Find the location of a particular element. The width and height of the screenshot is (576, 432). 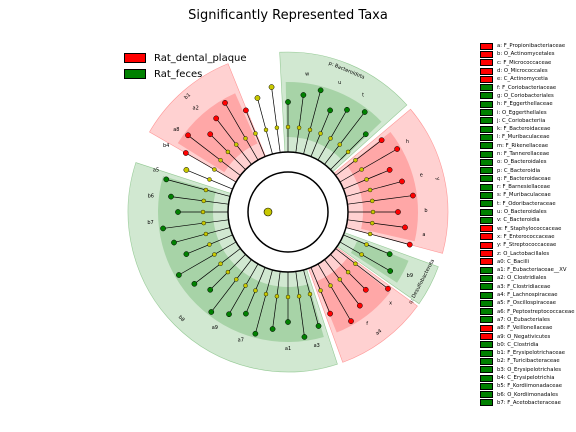

taxa-legend-item: l: F_Muribaculaceae is located at coordinates (528, 137).